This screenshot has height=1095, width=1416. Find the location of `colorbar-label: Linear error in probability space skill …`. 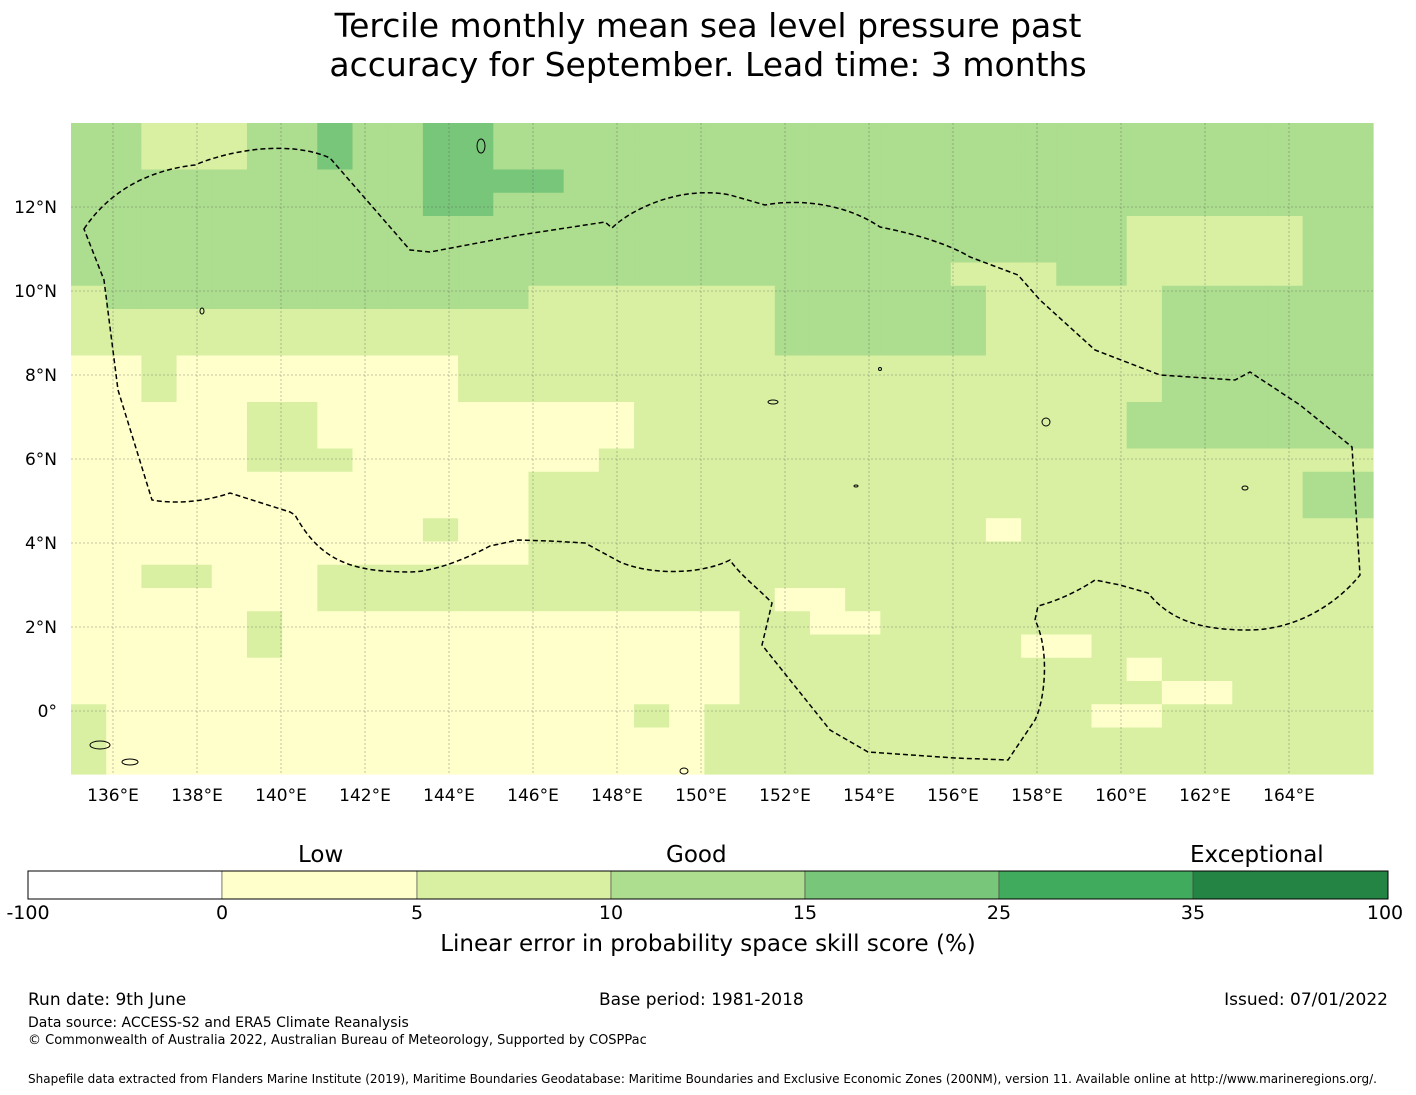

colorbar-label: Linear error in probability space skill … is located at coordinates (708, 944).